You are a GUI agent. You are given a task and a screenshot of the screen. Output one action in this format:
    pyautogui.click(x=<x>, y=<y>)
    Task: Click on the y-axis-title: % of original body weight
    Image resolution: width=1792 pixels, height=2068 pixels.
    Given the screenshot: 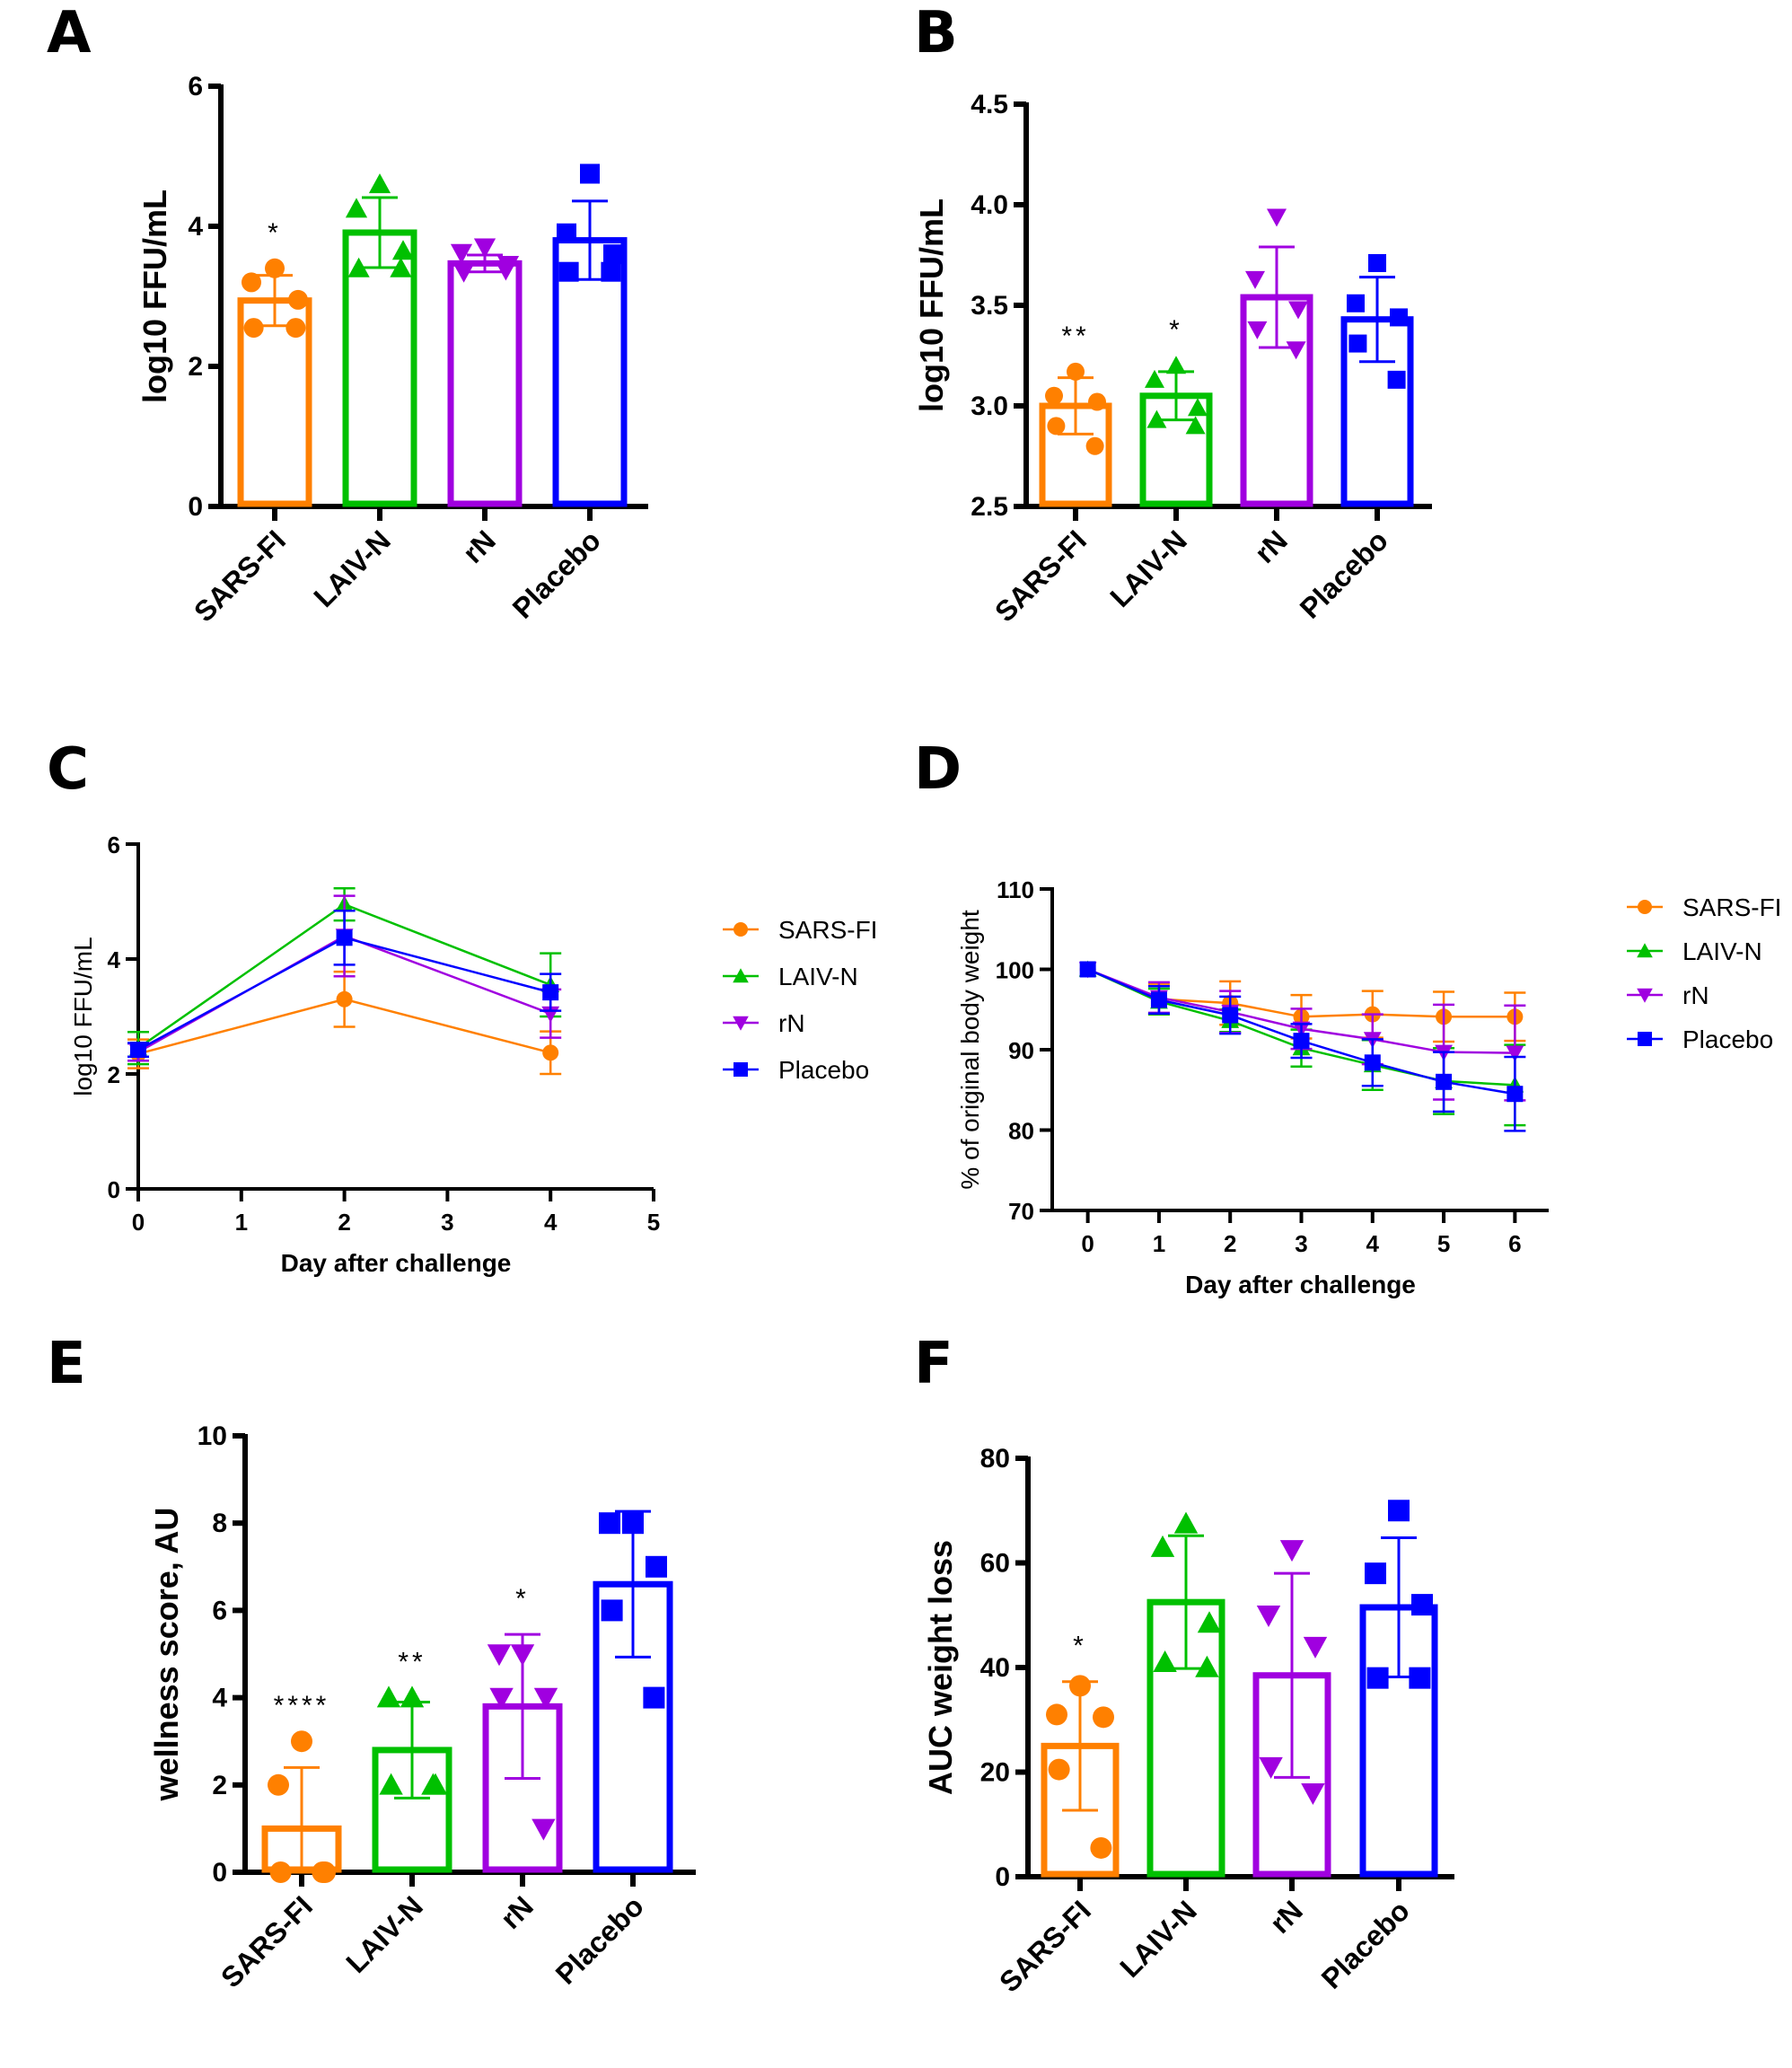 What is the action you would take?
    pyautogui.click(x=970, y=1050)
    